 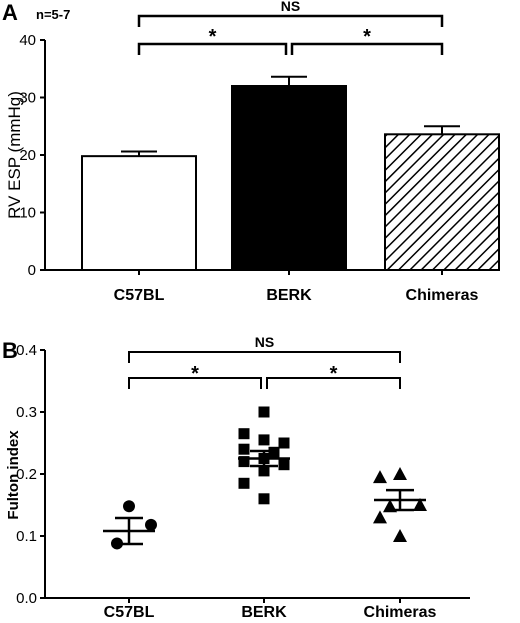 What do you see at coordinates (27, 98) in the screenshot?
I see `panel-a-y-tick-label: 30` at bounding box center [27, 98].